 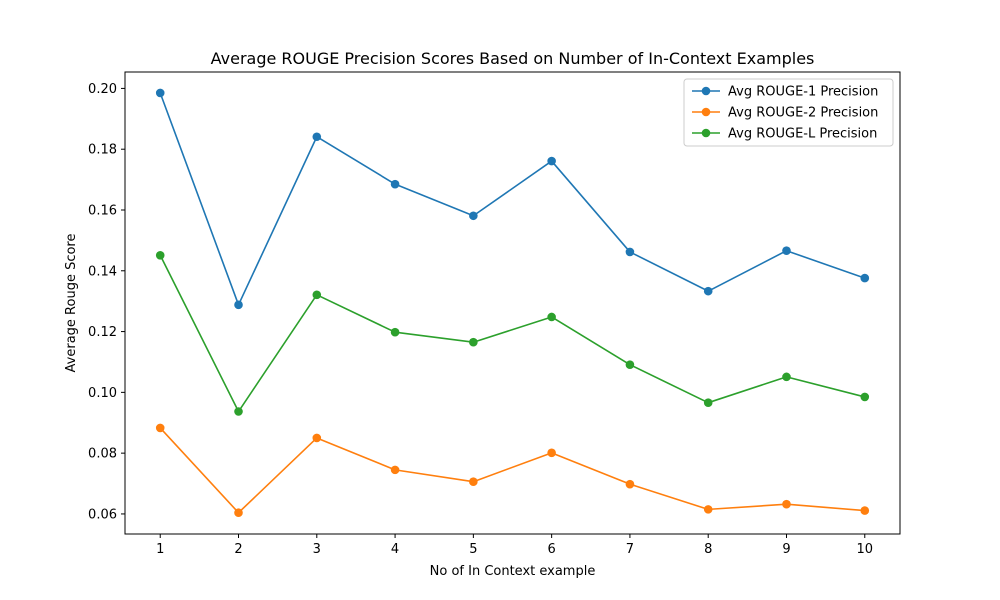 I want to click on x-tick-label: 9, so click(x=786, y=549).